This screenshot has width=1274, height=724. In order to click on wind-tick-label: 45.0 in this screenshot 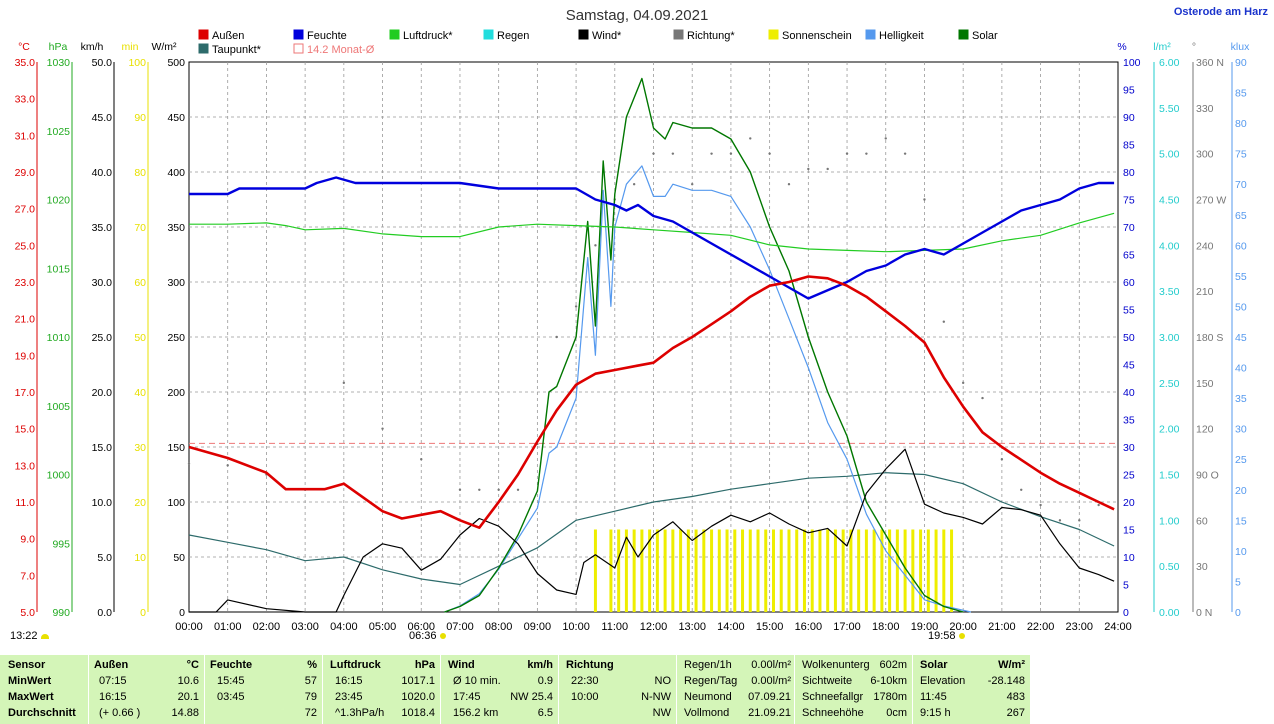, I will do `click(102, 118)`.